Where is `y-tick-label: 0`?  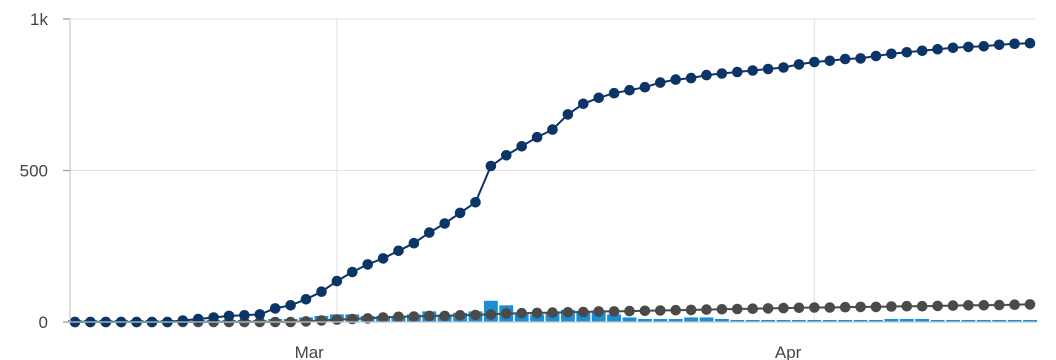 y-tick-label: 0 is located at coordinates (43, 322).